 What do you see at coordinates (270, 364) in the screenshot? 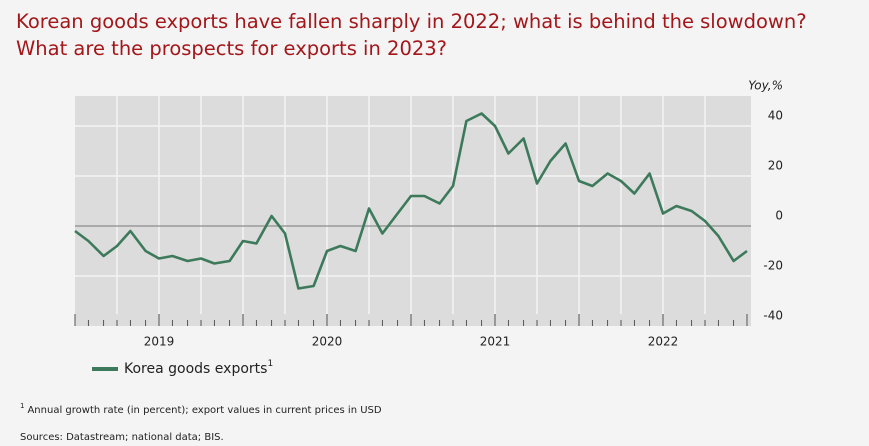
I see `legend-note: 1` at bounding box center [270, 364].